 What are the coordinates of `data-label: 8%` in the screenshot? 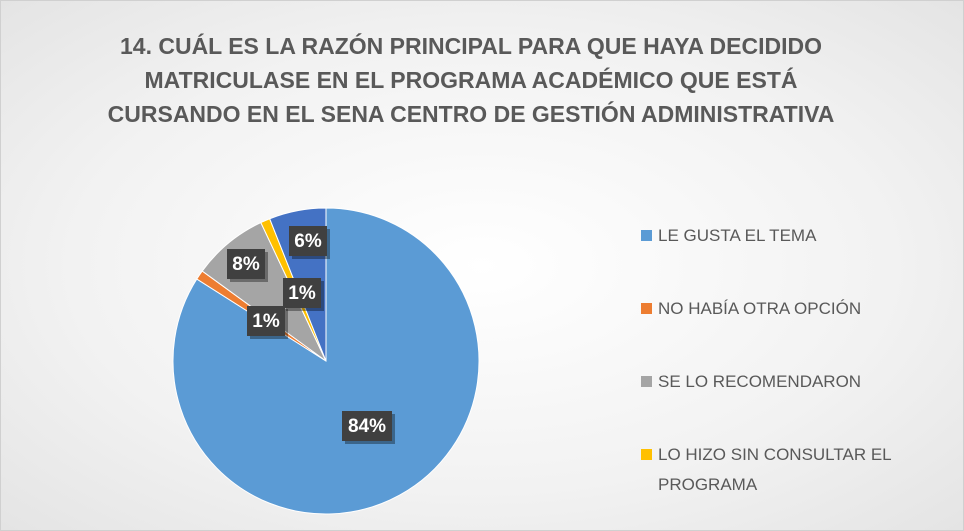 It's located at (246, 264).